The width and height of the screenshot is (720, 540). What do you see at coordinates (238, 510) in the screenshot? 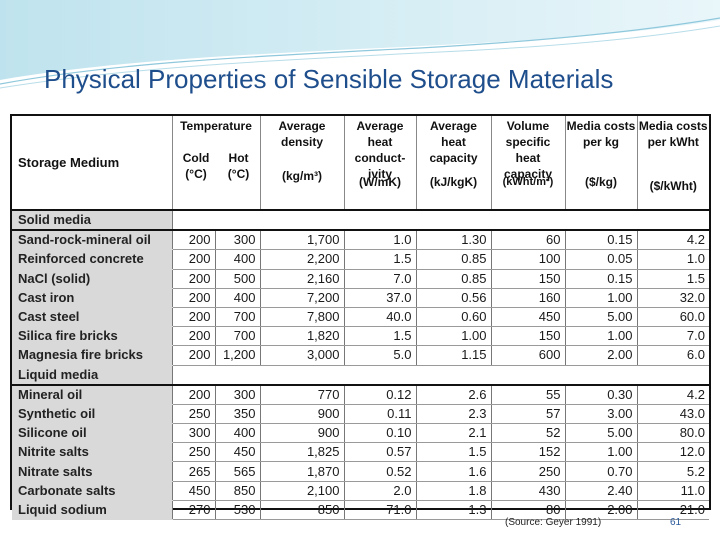
I see `value-cell: 530` at bounding box center [238, 510].